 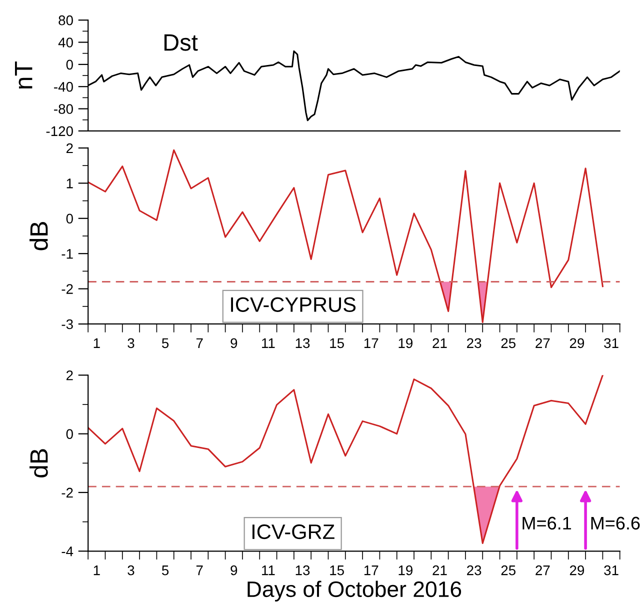 What do you see at coordinates (65, 20) in the screenshot?
I see `y-tick-label: 80` at bounding box center [65, 20].